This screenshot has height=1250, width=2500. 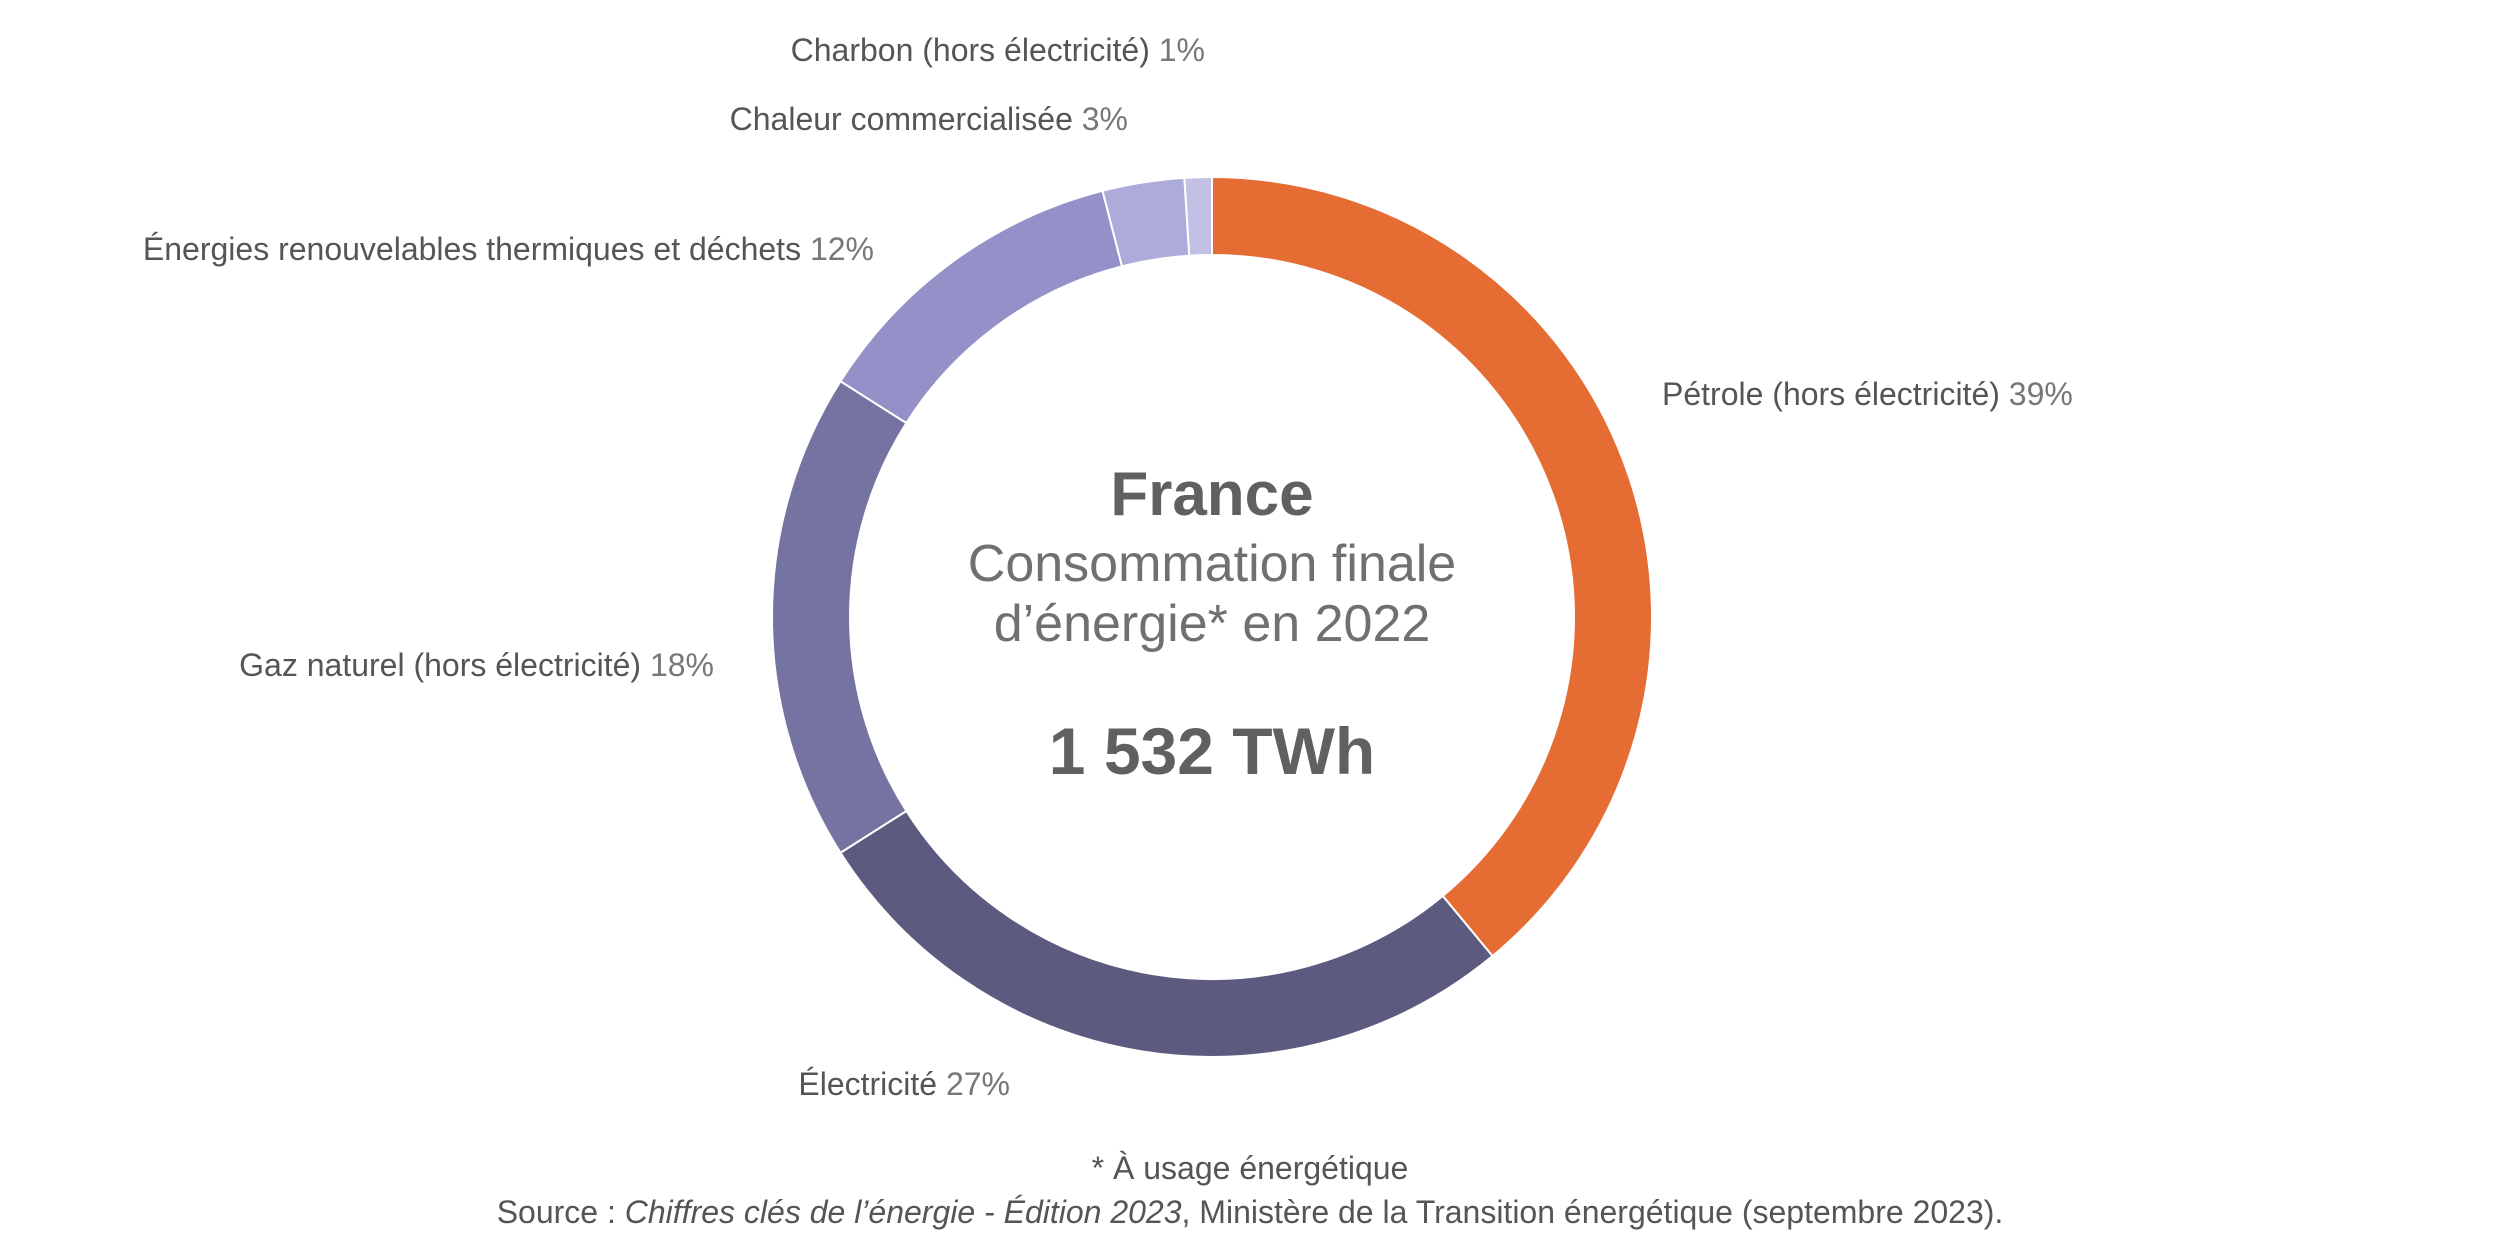 I want to click on slice-percent: 27%, so click(x=978, y=1084).